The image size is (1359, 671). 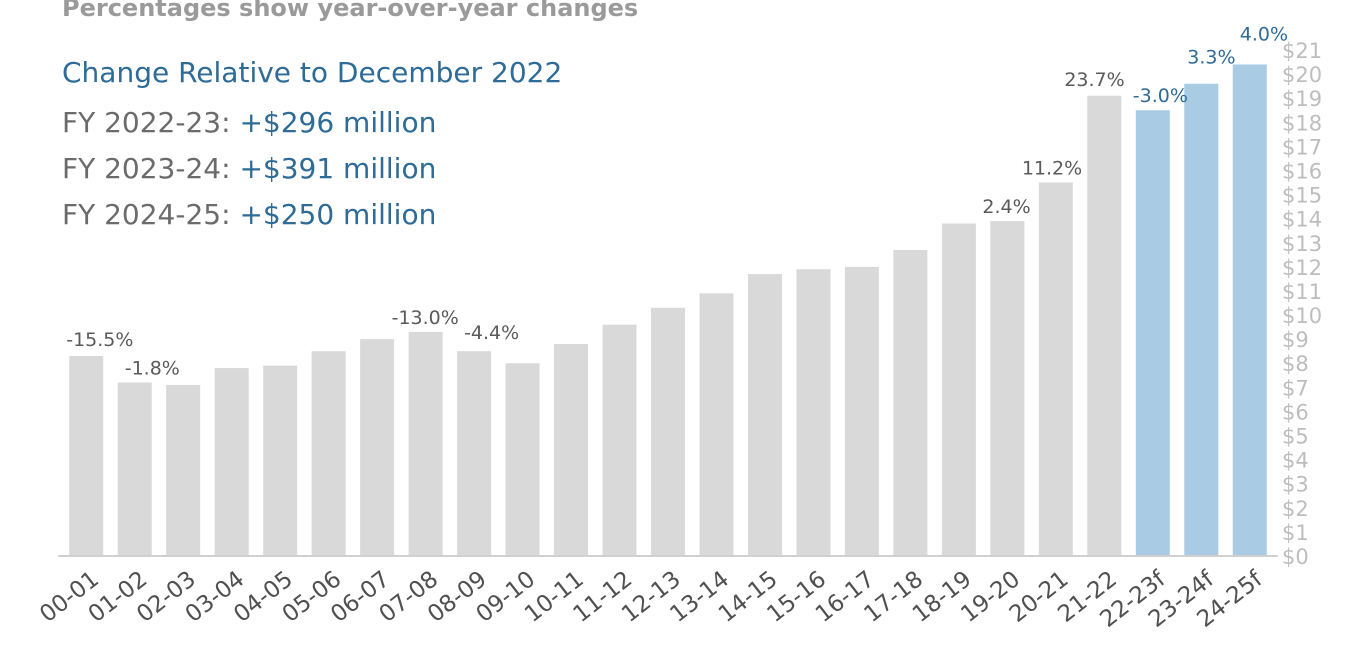 I want to click on data-label-24-25f: 4.0%, so click(x=1264, y=34).